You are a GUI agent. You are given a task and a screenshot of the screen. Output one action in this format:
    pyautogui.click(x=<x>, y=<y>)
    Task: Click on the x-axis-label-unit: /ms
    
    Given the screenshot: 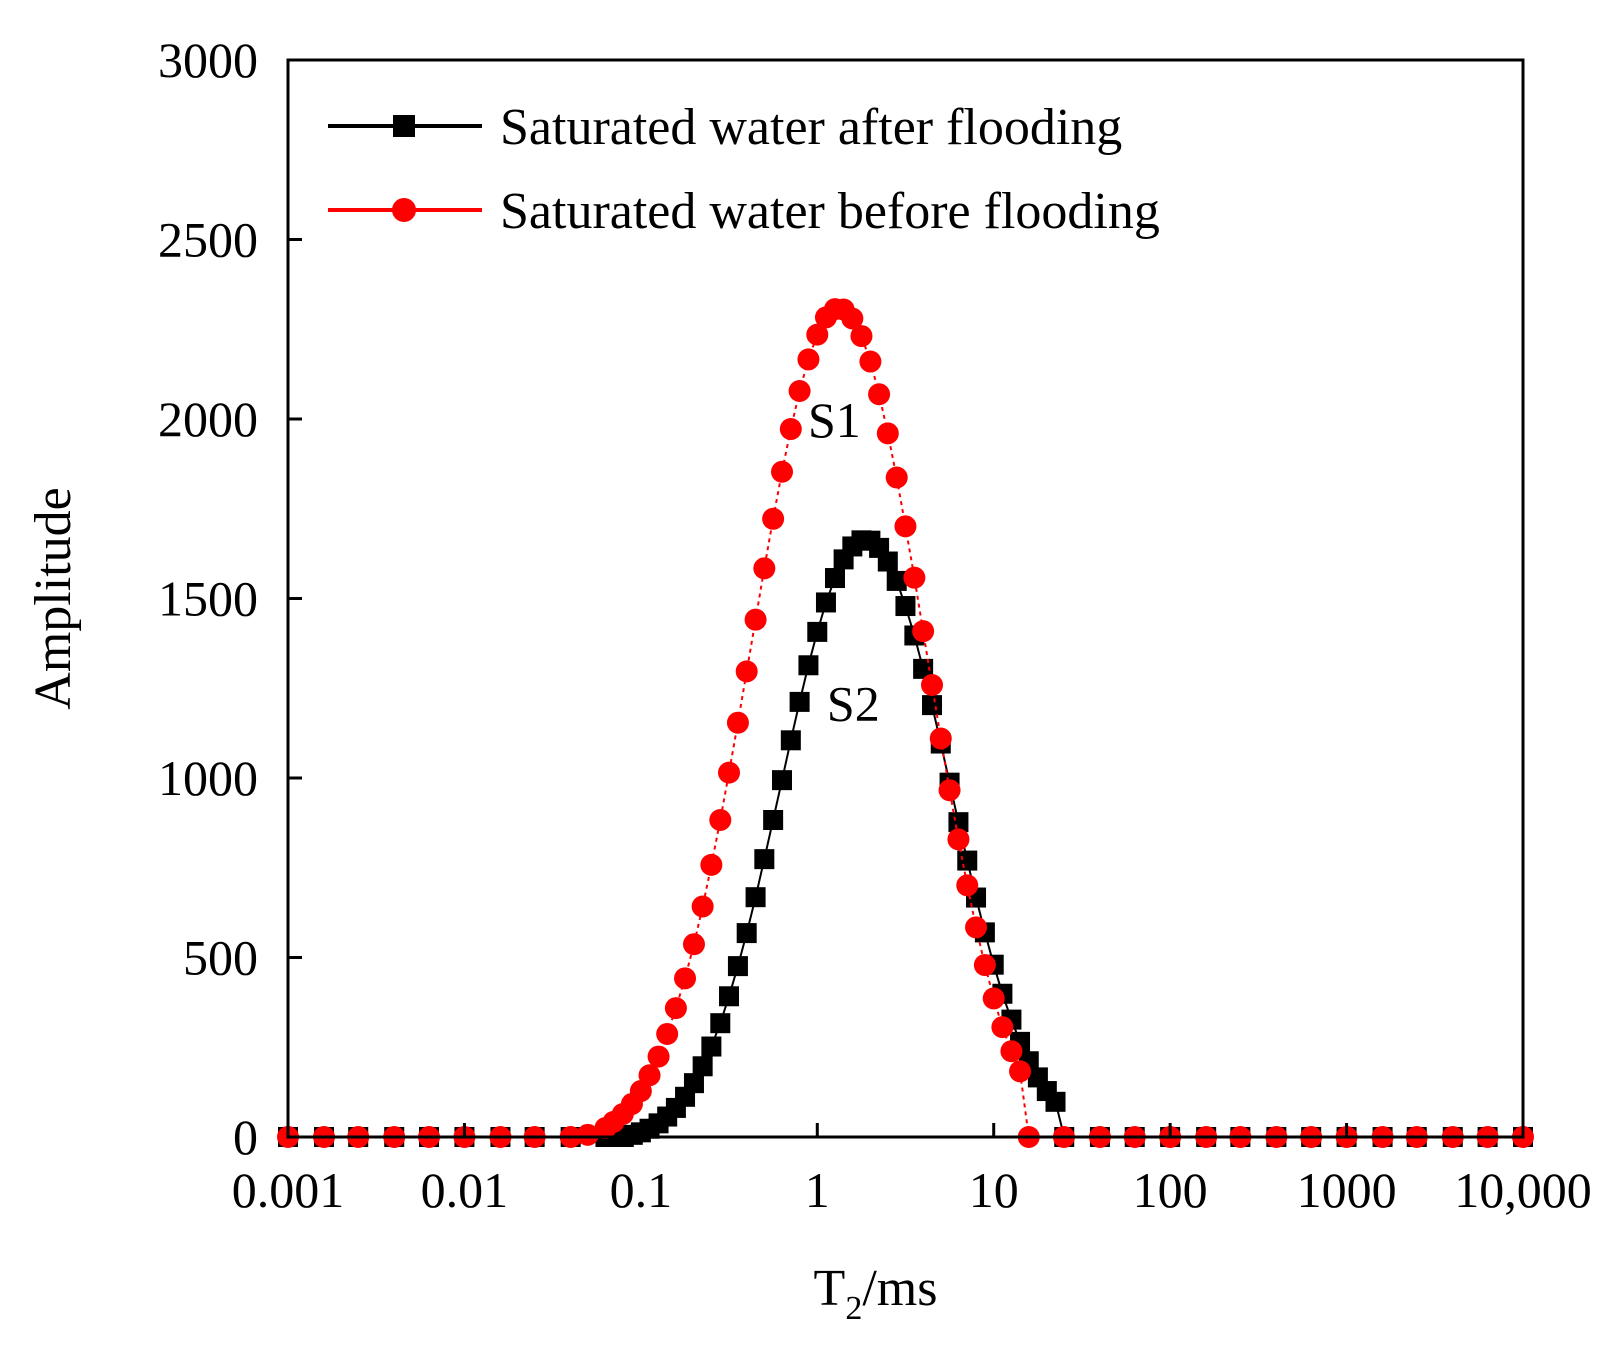 What is the action you would take?
    pyautogui.click(x=899, y=1288)
    